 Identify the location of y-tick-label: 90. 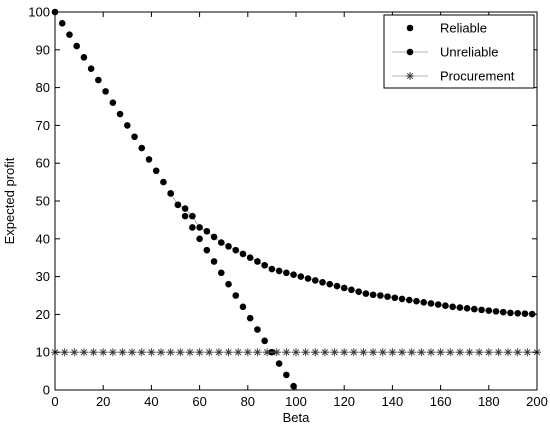
(43, 49).